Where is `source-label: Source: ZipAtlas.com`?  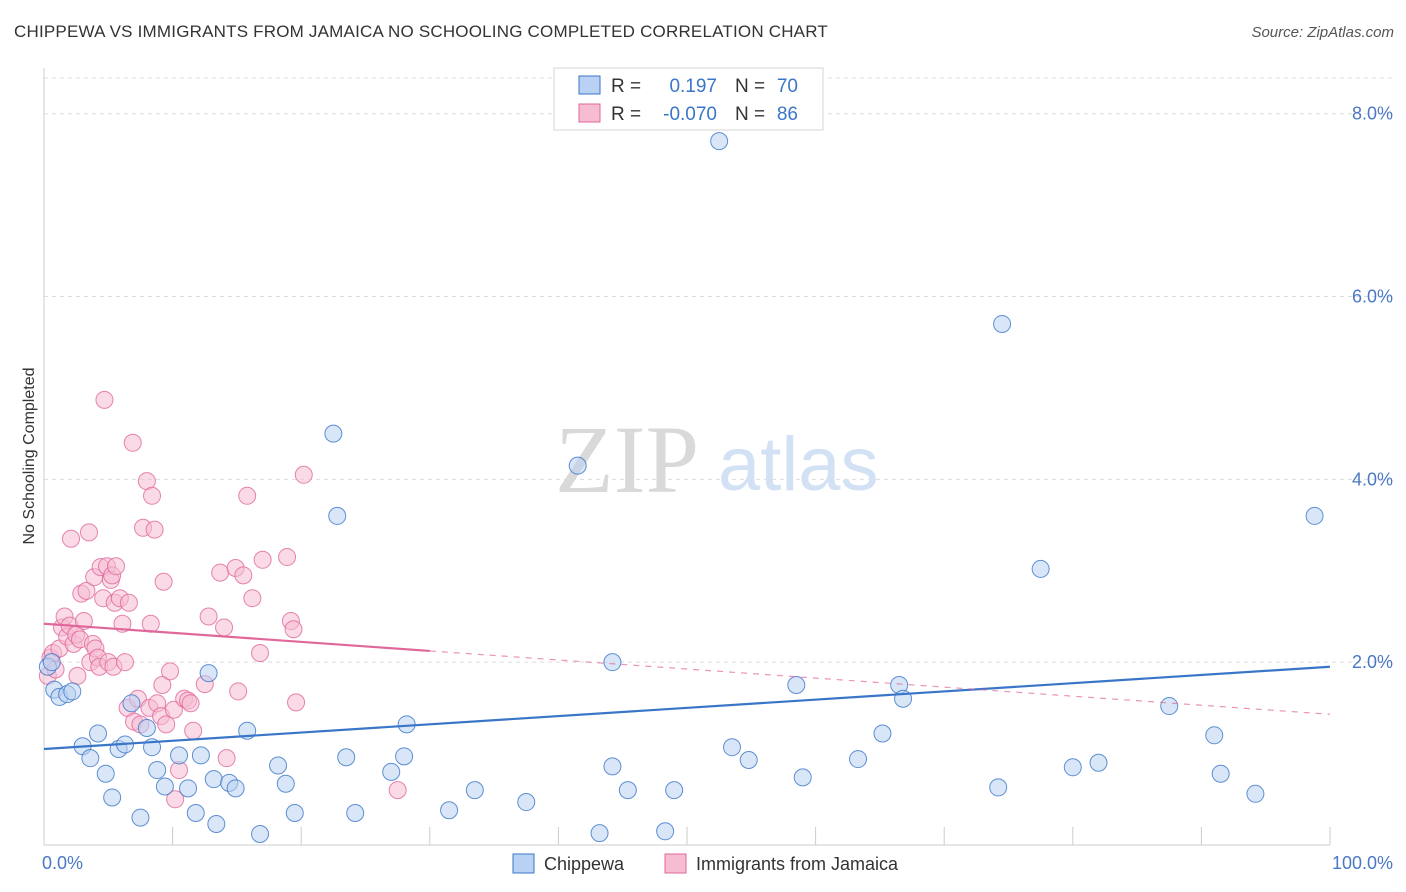 source-label: Source: ZipAtlas.com is located at coordinates (1322, 32).